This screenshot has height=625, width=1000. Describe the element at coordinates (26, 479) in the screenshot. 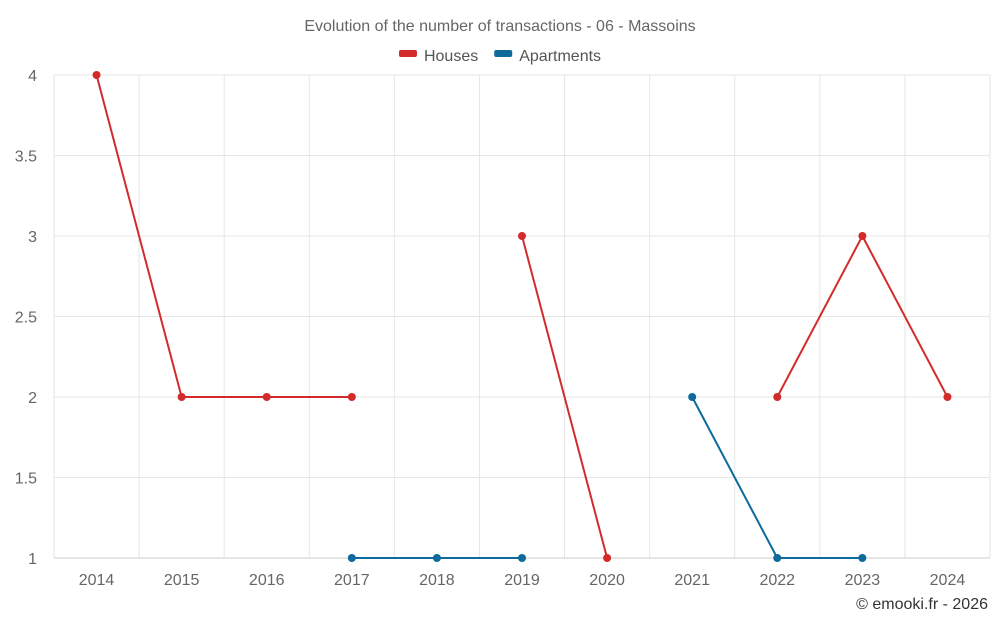

I see `y-tick-label: 1.5` at that location.